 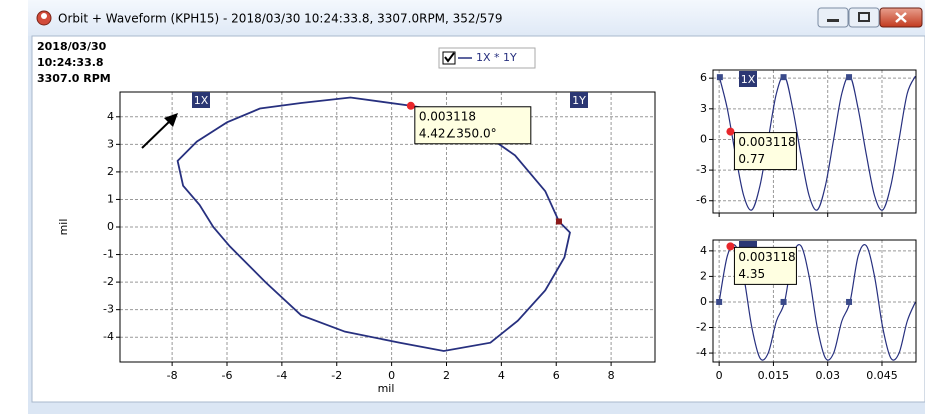 I want to click on y-tick-label: -6, so click(x=701, y=200).